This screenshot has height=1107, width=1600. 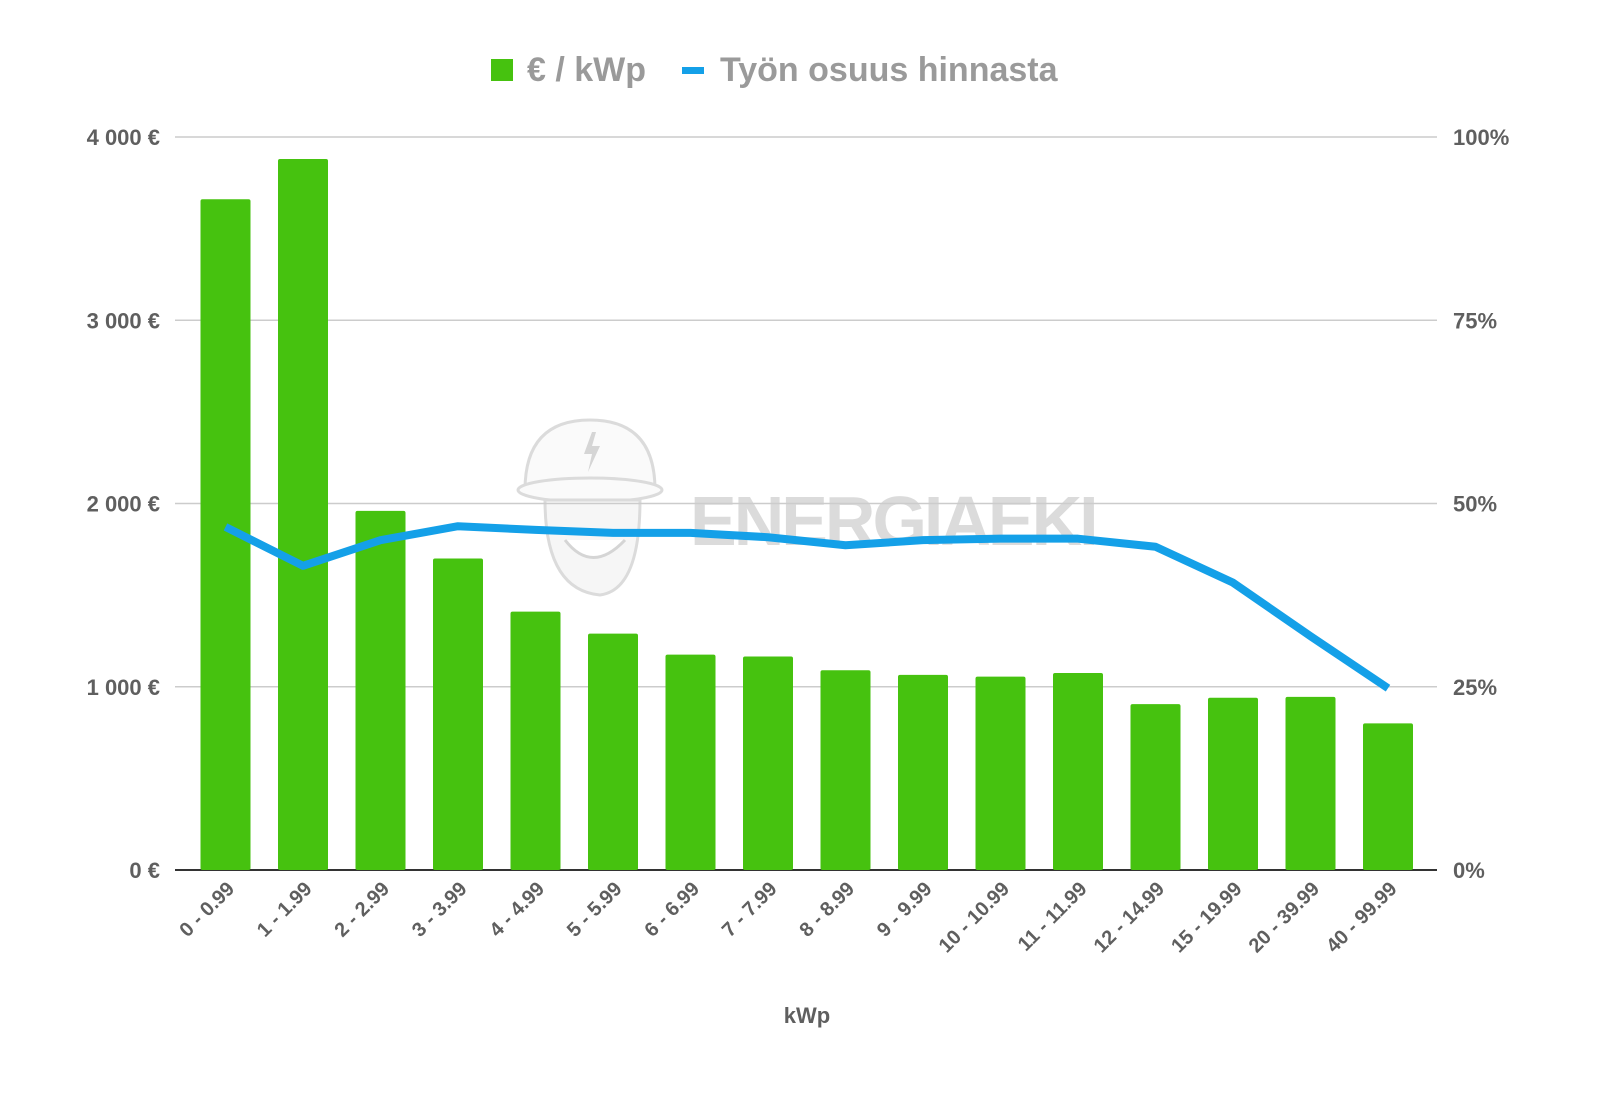 What do you see at coordinates (1361, 917) in the screenshot?
I see `x-tick-label: 40 - 99.99` at bounding box center [1361, 917].